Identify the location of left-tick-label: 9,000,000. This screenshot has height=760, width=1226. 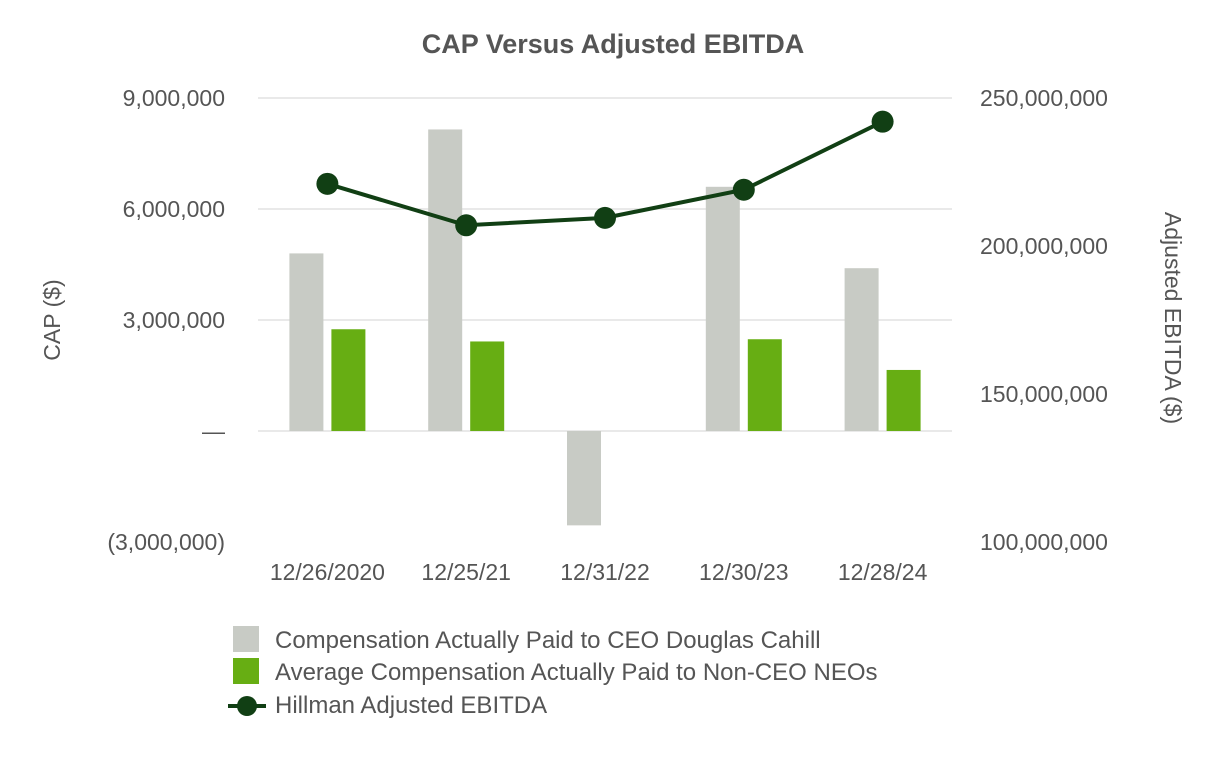
(174, 98).